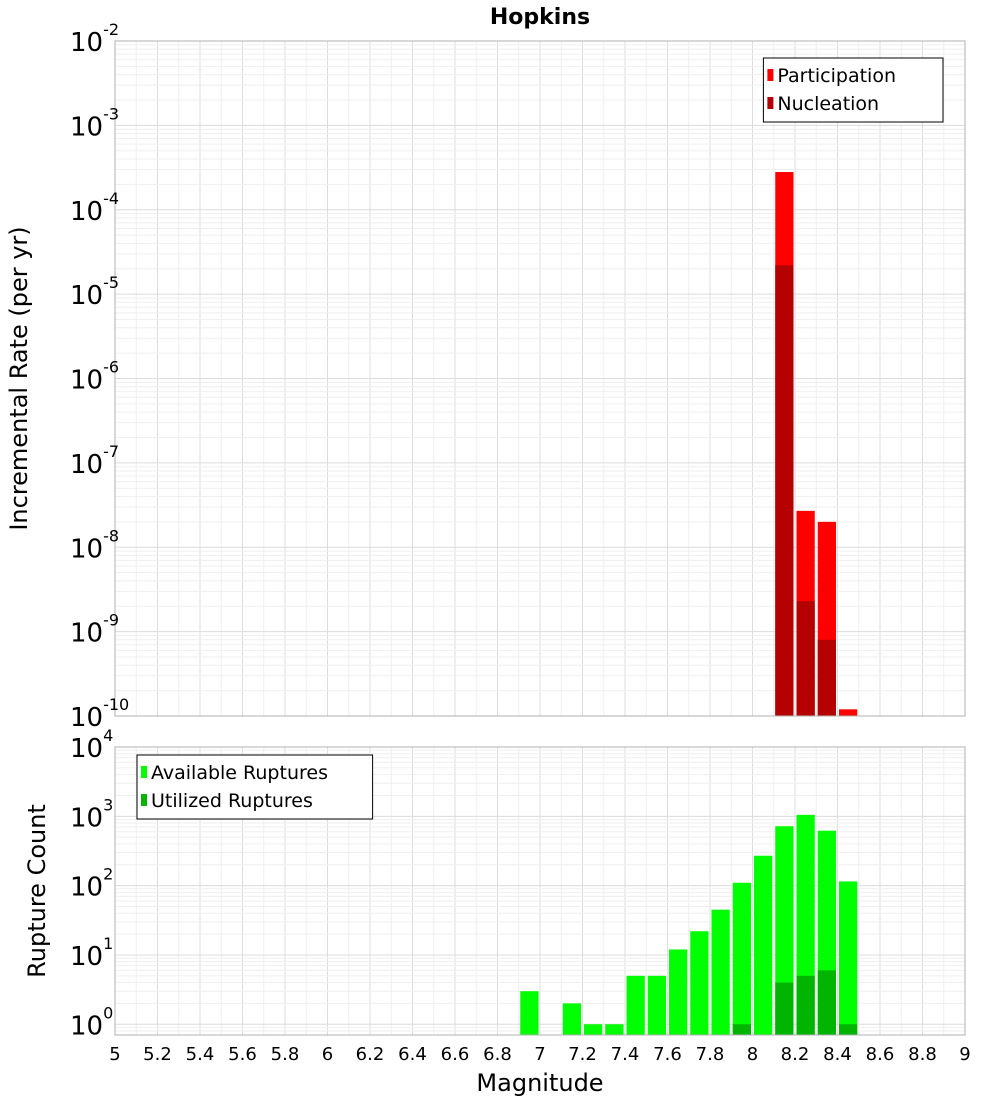 This screenshot has height=1100, width=1000. I want to click on legend: Available Ruptures Utilized Ruptures, so click(255, 787).